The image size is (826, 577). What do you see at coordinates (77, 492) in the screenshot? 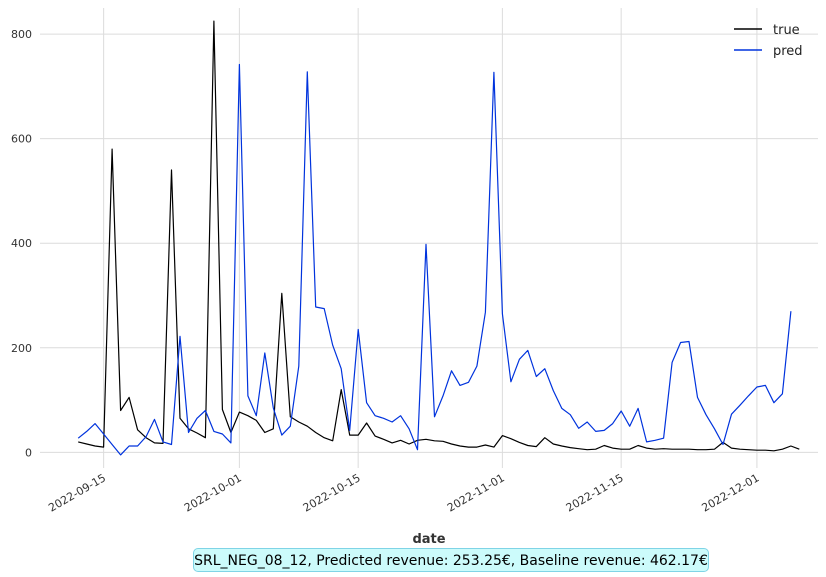
I see `x-tick-label: 2022-09-15` at bounding box center [77, 492].